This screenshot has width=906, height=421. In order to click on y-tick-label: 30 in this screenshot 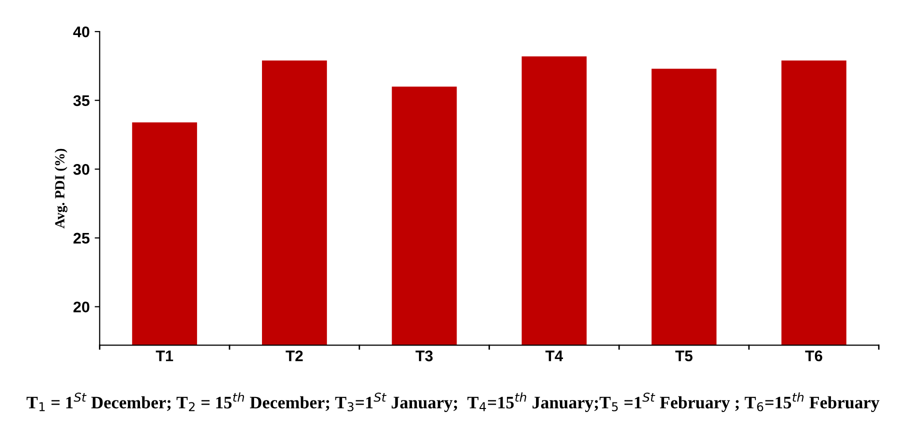, I will do `click(81, 169)`.